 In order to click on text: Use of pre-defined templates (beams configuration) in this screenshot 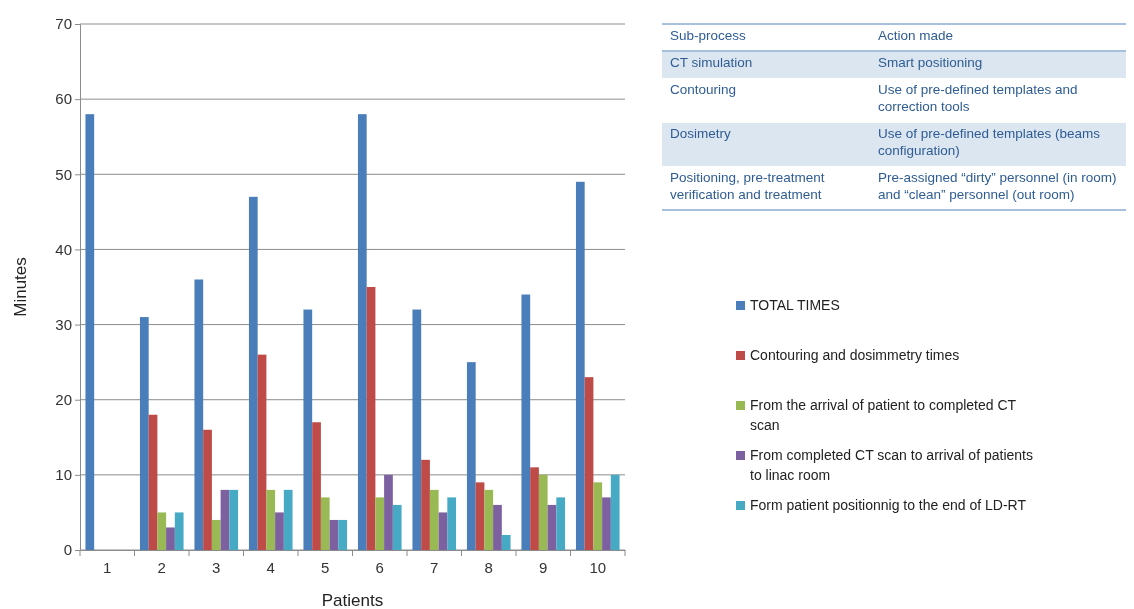, I will do `click(989, 142)`.